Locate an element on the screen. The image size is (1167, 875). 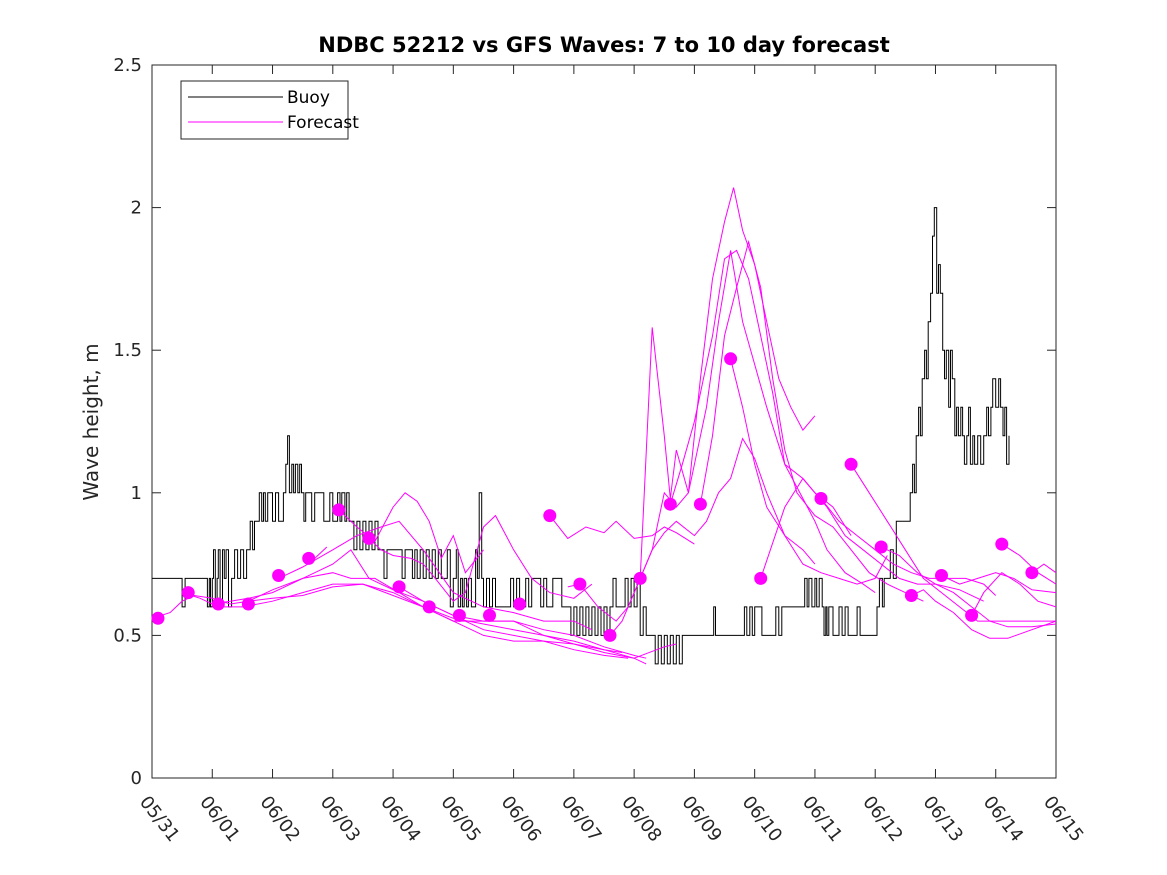
x-tick-label: 06/15 is located at coordinates (1063, 819).